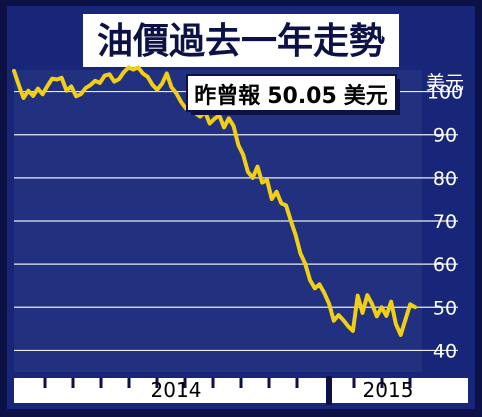 The width and height of the screenshot is (482, 417). I want to click on x-label-2015: 2015, so click(388, 390).